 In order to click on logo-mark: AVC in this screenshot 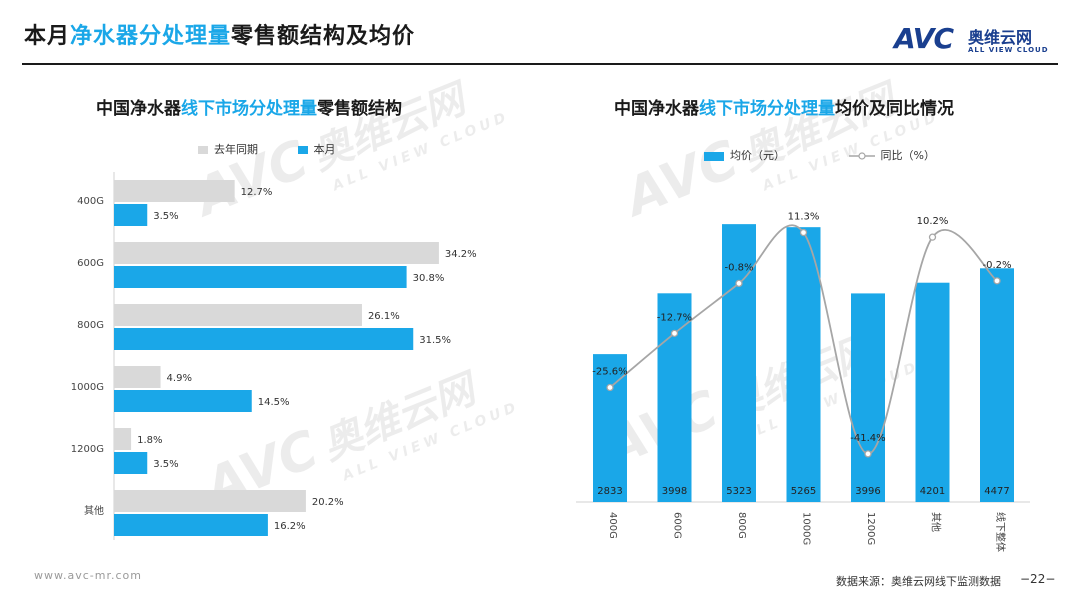, I will do `click(924, 38)`.